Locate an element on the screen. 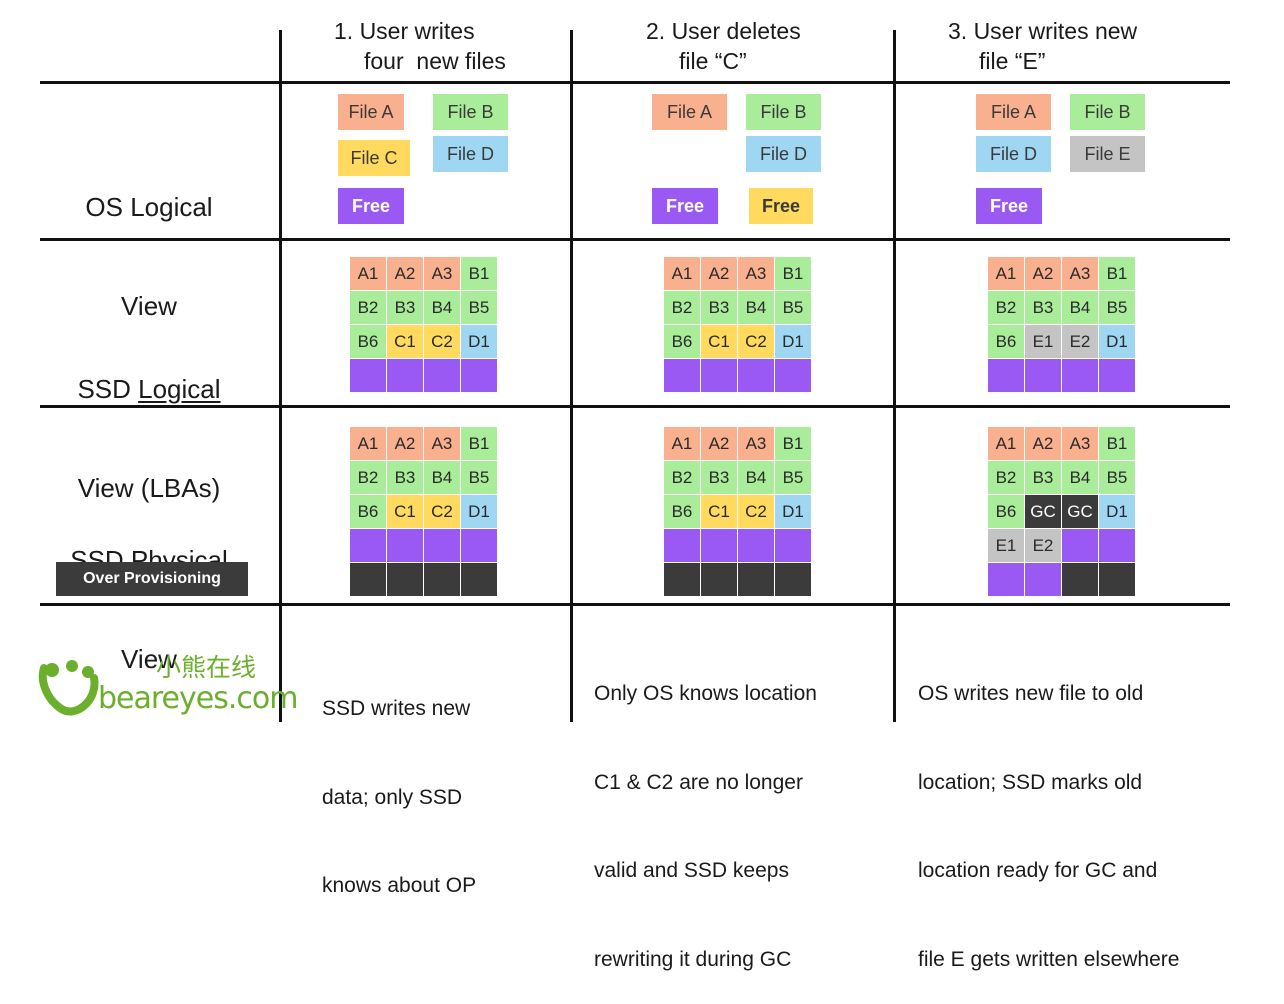 This screenshot has width=1284, height=1004. row-label-ssd-logical-line1: SSD Logical is located at coordinates (149, 389).